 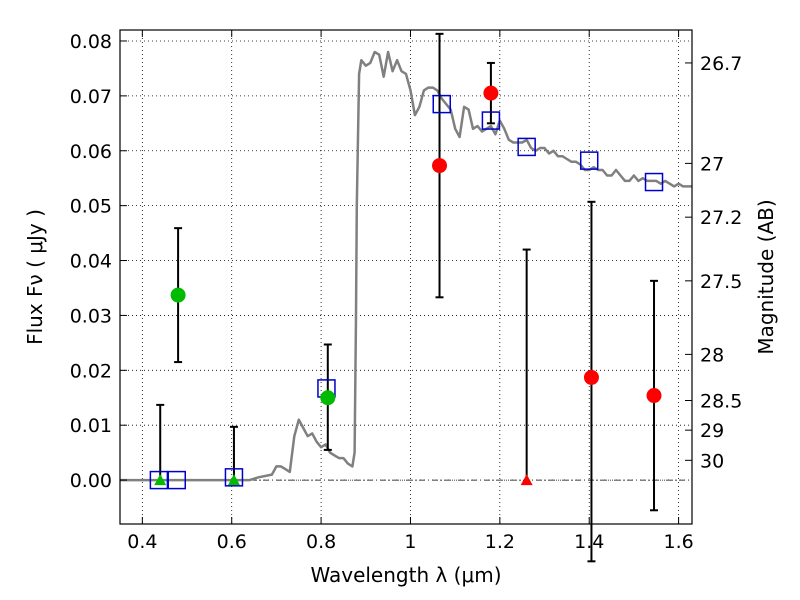 I want to click on x-tick-label: 0.4, so click(x=142, y=542).